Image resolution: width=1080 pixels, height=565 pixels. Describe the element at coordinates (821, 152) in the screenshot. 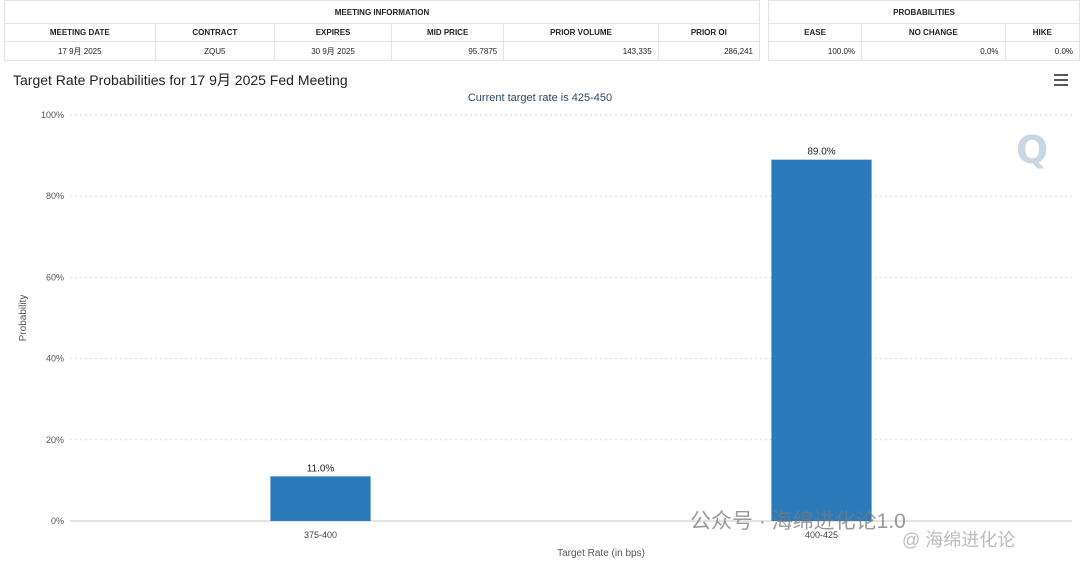

I see `data-label: 89.0%` at that location.